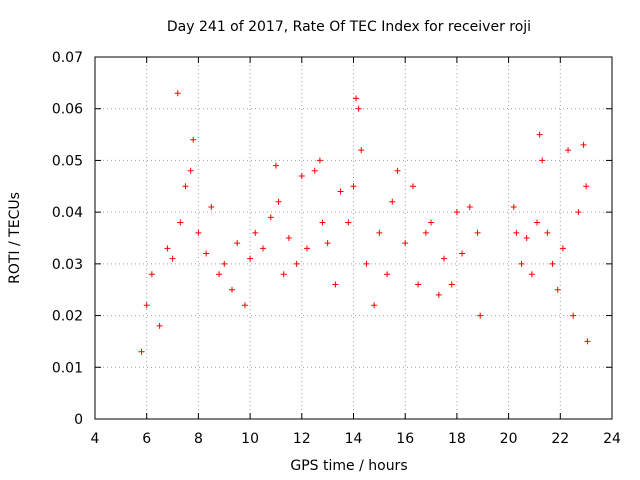 Image resolution: width=640 pixels, height=480 pixels. I want to click on y-tick-label: 0, so click(78, 420).